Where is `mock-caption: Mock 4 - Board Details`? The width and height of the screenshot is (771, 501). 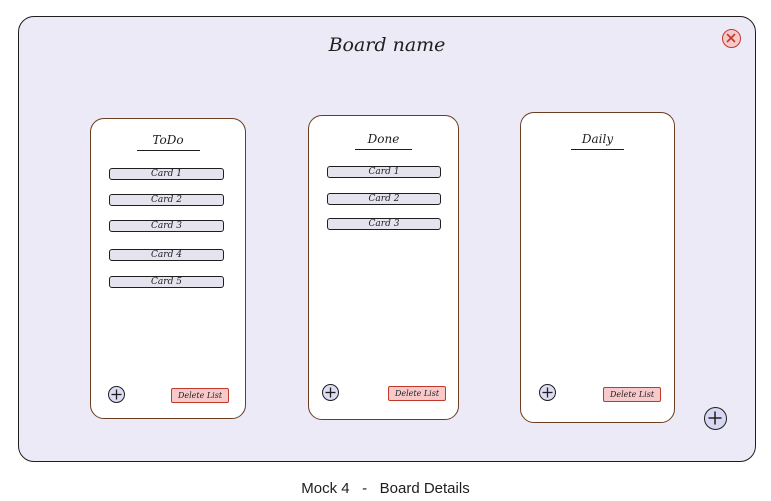 mock-caption: Mock 4 - Board Details is located at coordinates (385, 488).